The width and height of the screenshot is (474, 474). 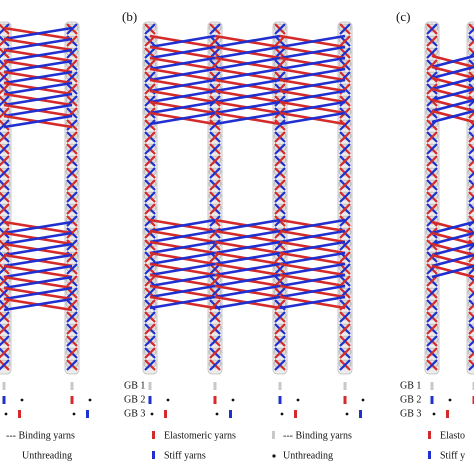 I want to click on guide-bar-label: GB 2, so click(x=134, y=399).